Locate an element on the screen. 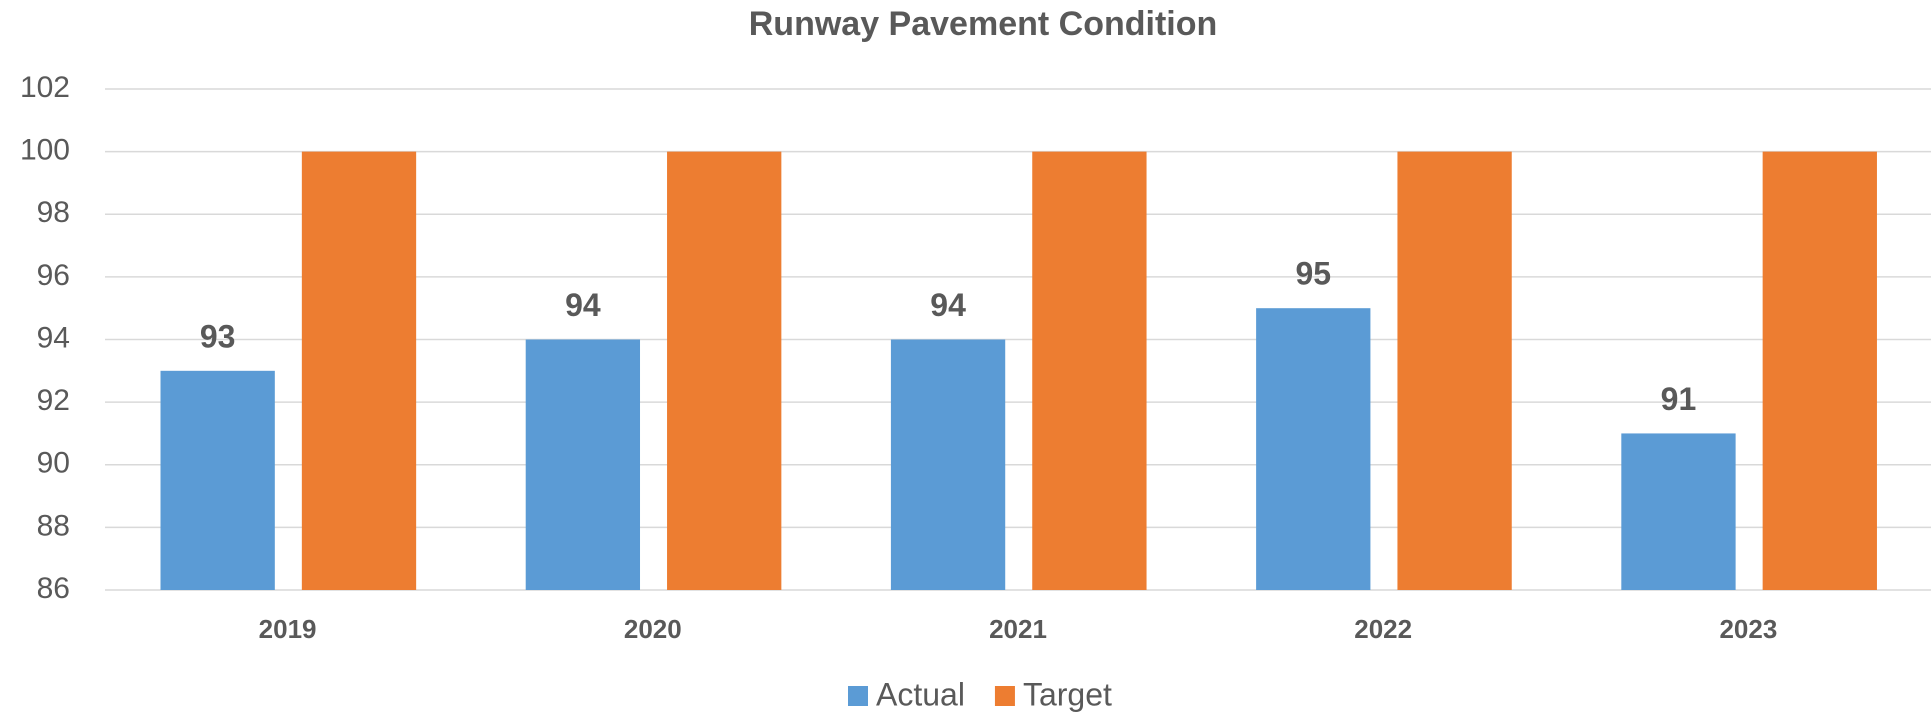  chart-title: Runway Pavement Condition is located at coordinates (983, 24).